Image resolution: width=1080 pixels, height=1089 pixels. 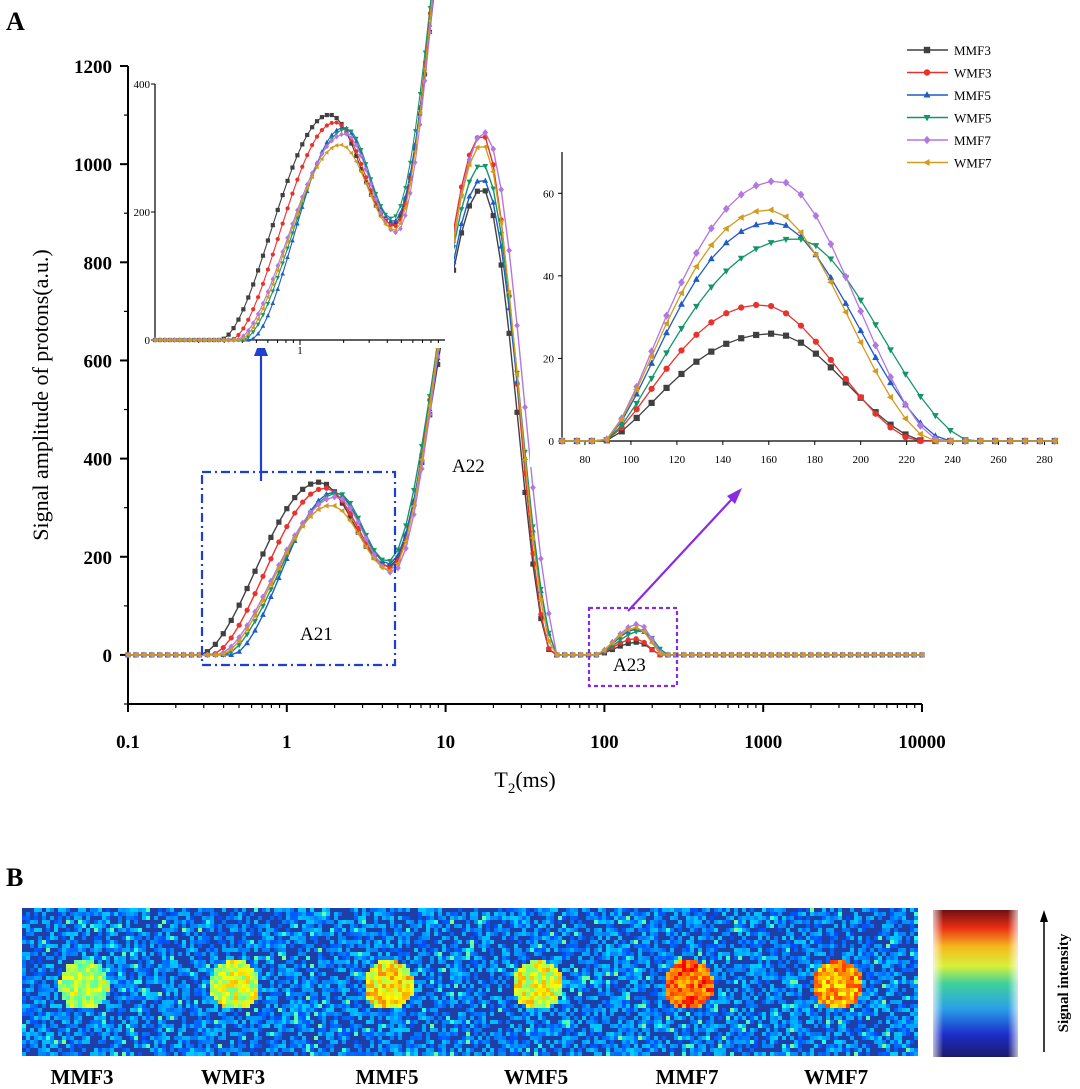 I want to click on inset-a23-point-MMF3, so click(x=741, y=338).